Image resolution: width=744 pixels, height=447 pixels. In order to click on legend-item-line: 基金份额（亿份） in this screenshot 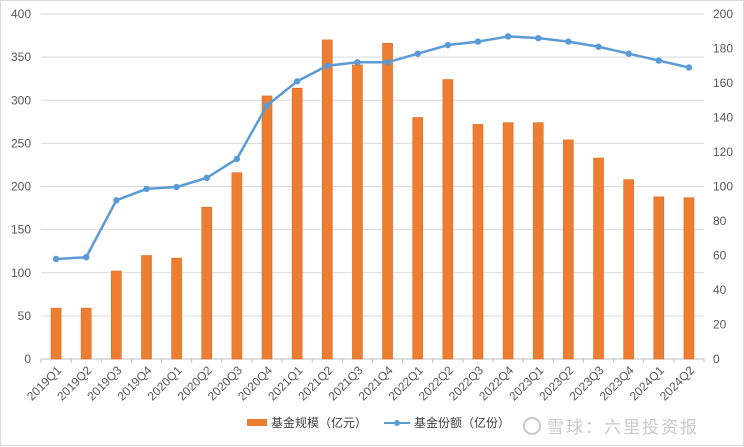, I will do `click(447, 422)`.